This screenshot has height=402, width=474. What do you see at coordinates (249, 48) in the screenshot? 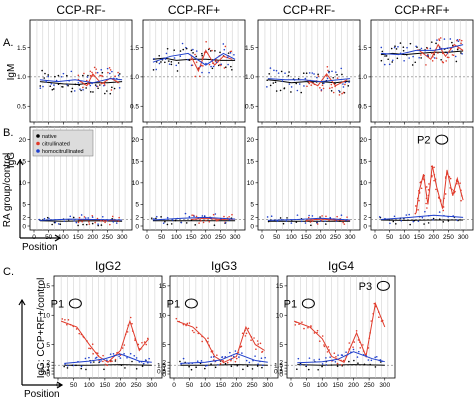
I see `y-tick-label: 1.5` at bounding box center [249, 48].